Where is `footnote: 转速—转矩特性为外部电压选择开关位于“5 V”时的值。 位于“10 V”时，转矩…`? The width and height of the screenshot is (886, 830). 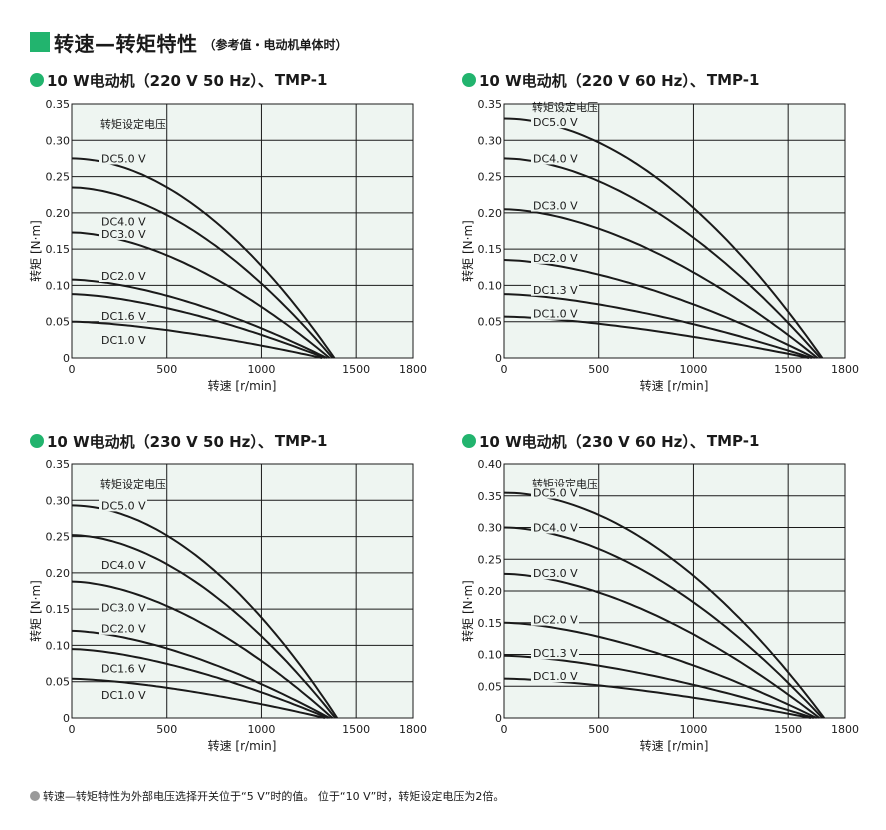 footnote: 转速—转矩特性为外部电压选择开关位于“5 V”时的值。 位于“10 V”时，转矩… is located at coordinates (267, 796).